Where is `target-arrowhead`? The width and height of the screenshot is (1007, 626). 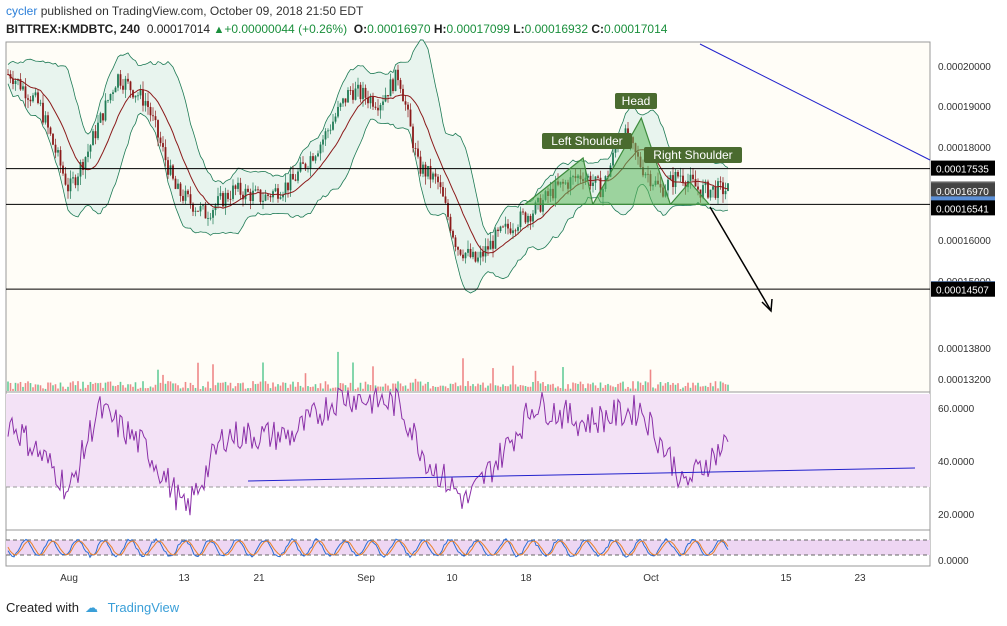
target-arrowhead is located at coordinates (767, 305).